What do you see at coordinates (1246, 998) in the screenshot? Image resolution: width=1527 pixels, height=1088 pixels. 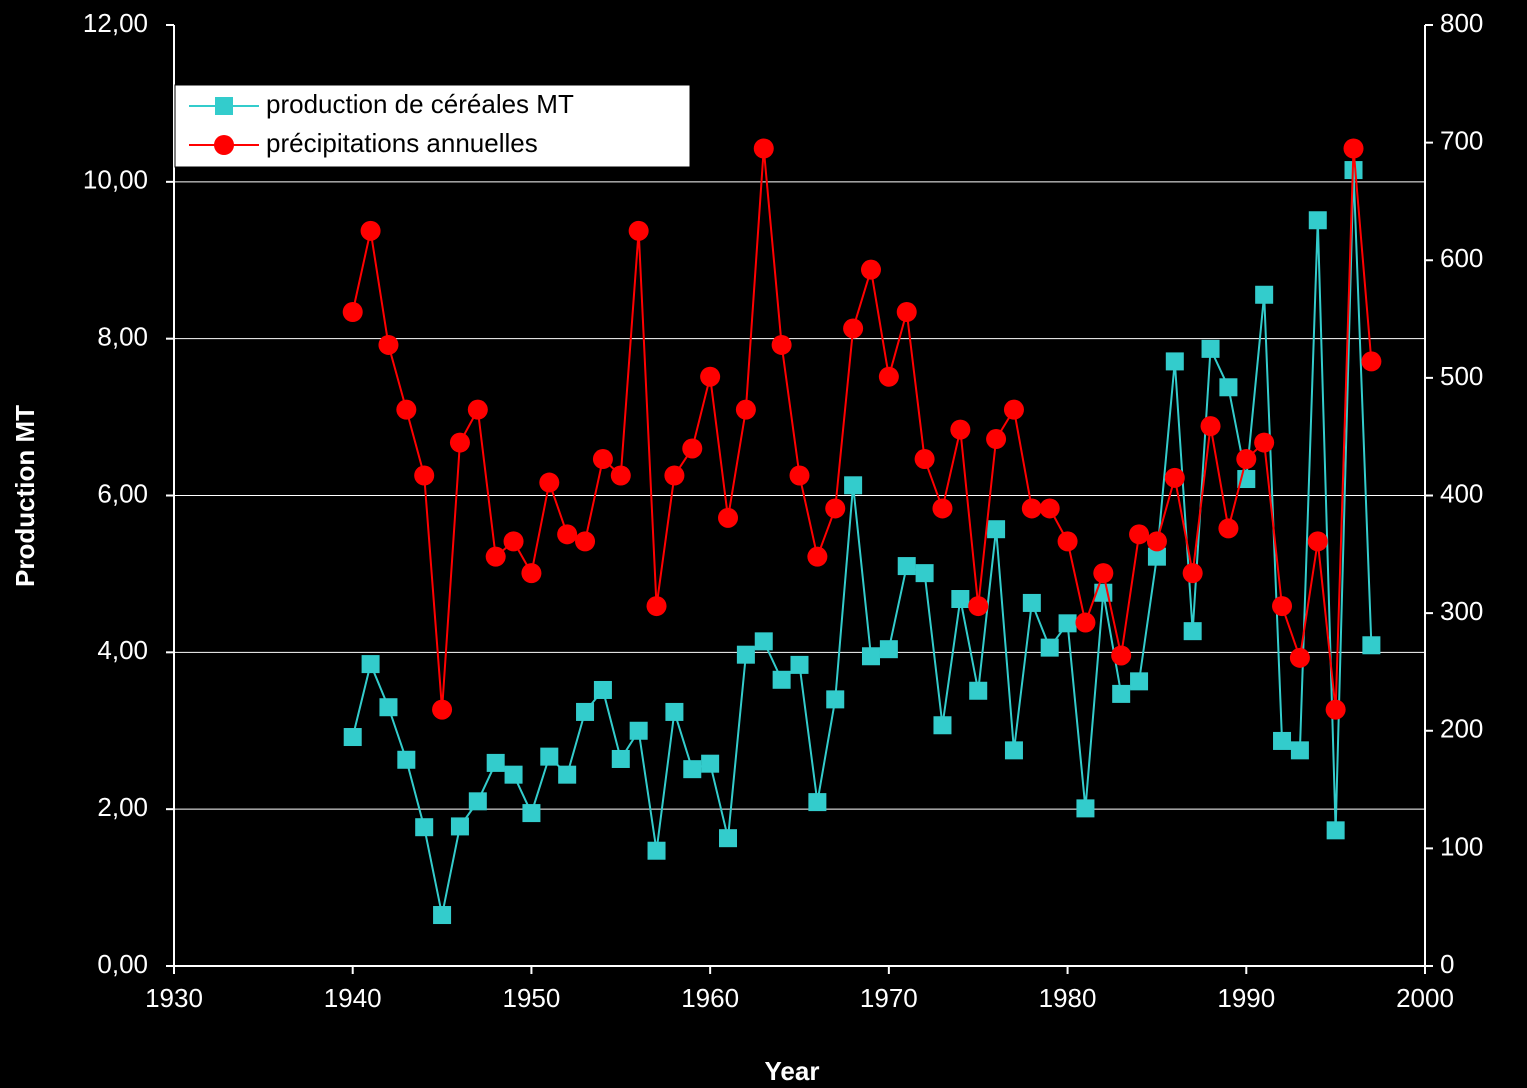 I see `x-tick-label: 1990` at bounding box center [1246, 998].